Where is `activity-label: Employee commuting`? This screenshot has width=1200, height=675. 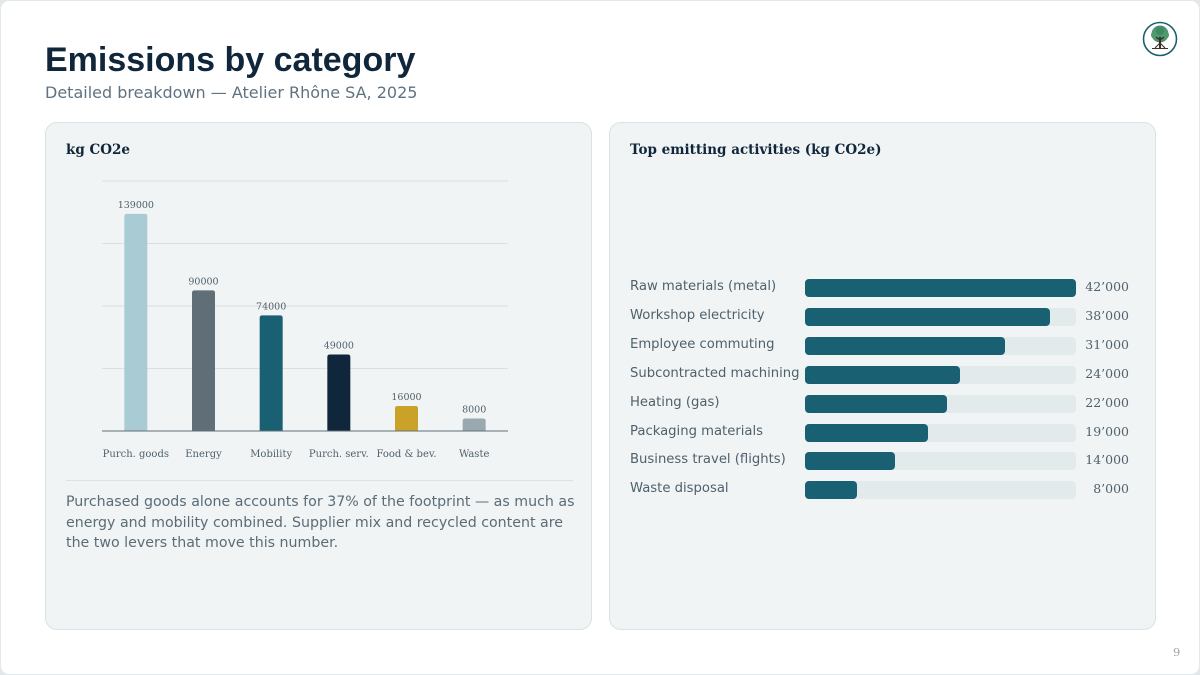
activity-label: Employee commuting is located at coordinates (702, 344).